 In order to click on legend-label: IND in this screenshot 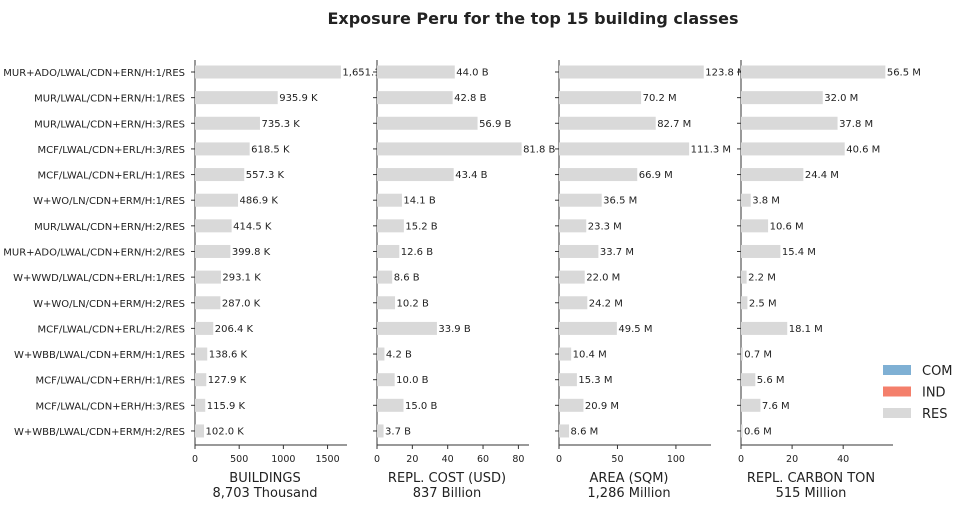, I will do `click(934, 393)`.